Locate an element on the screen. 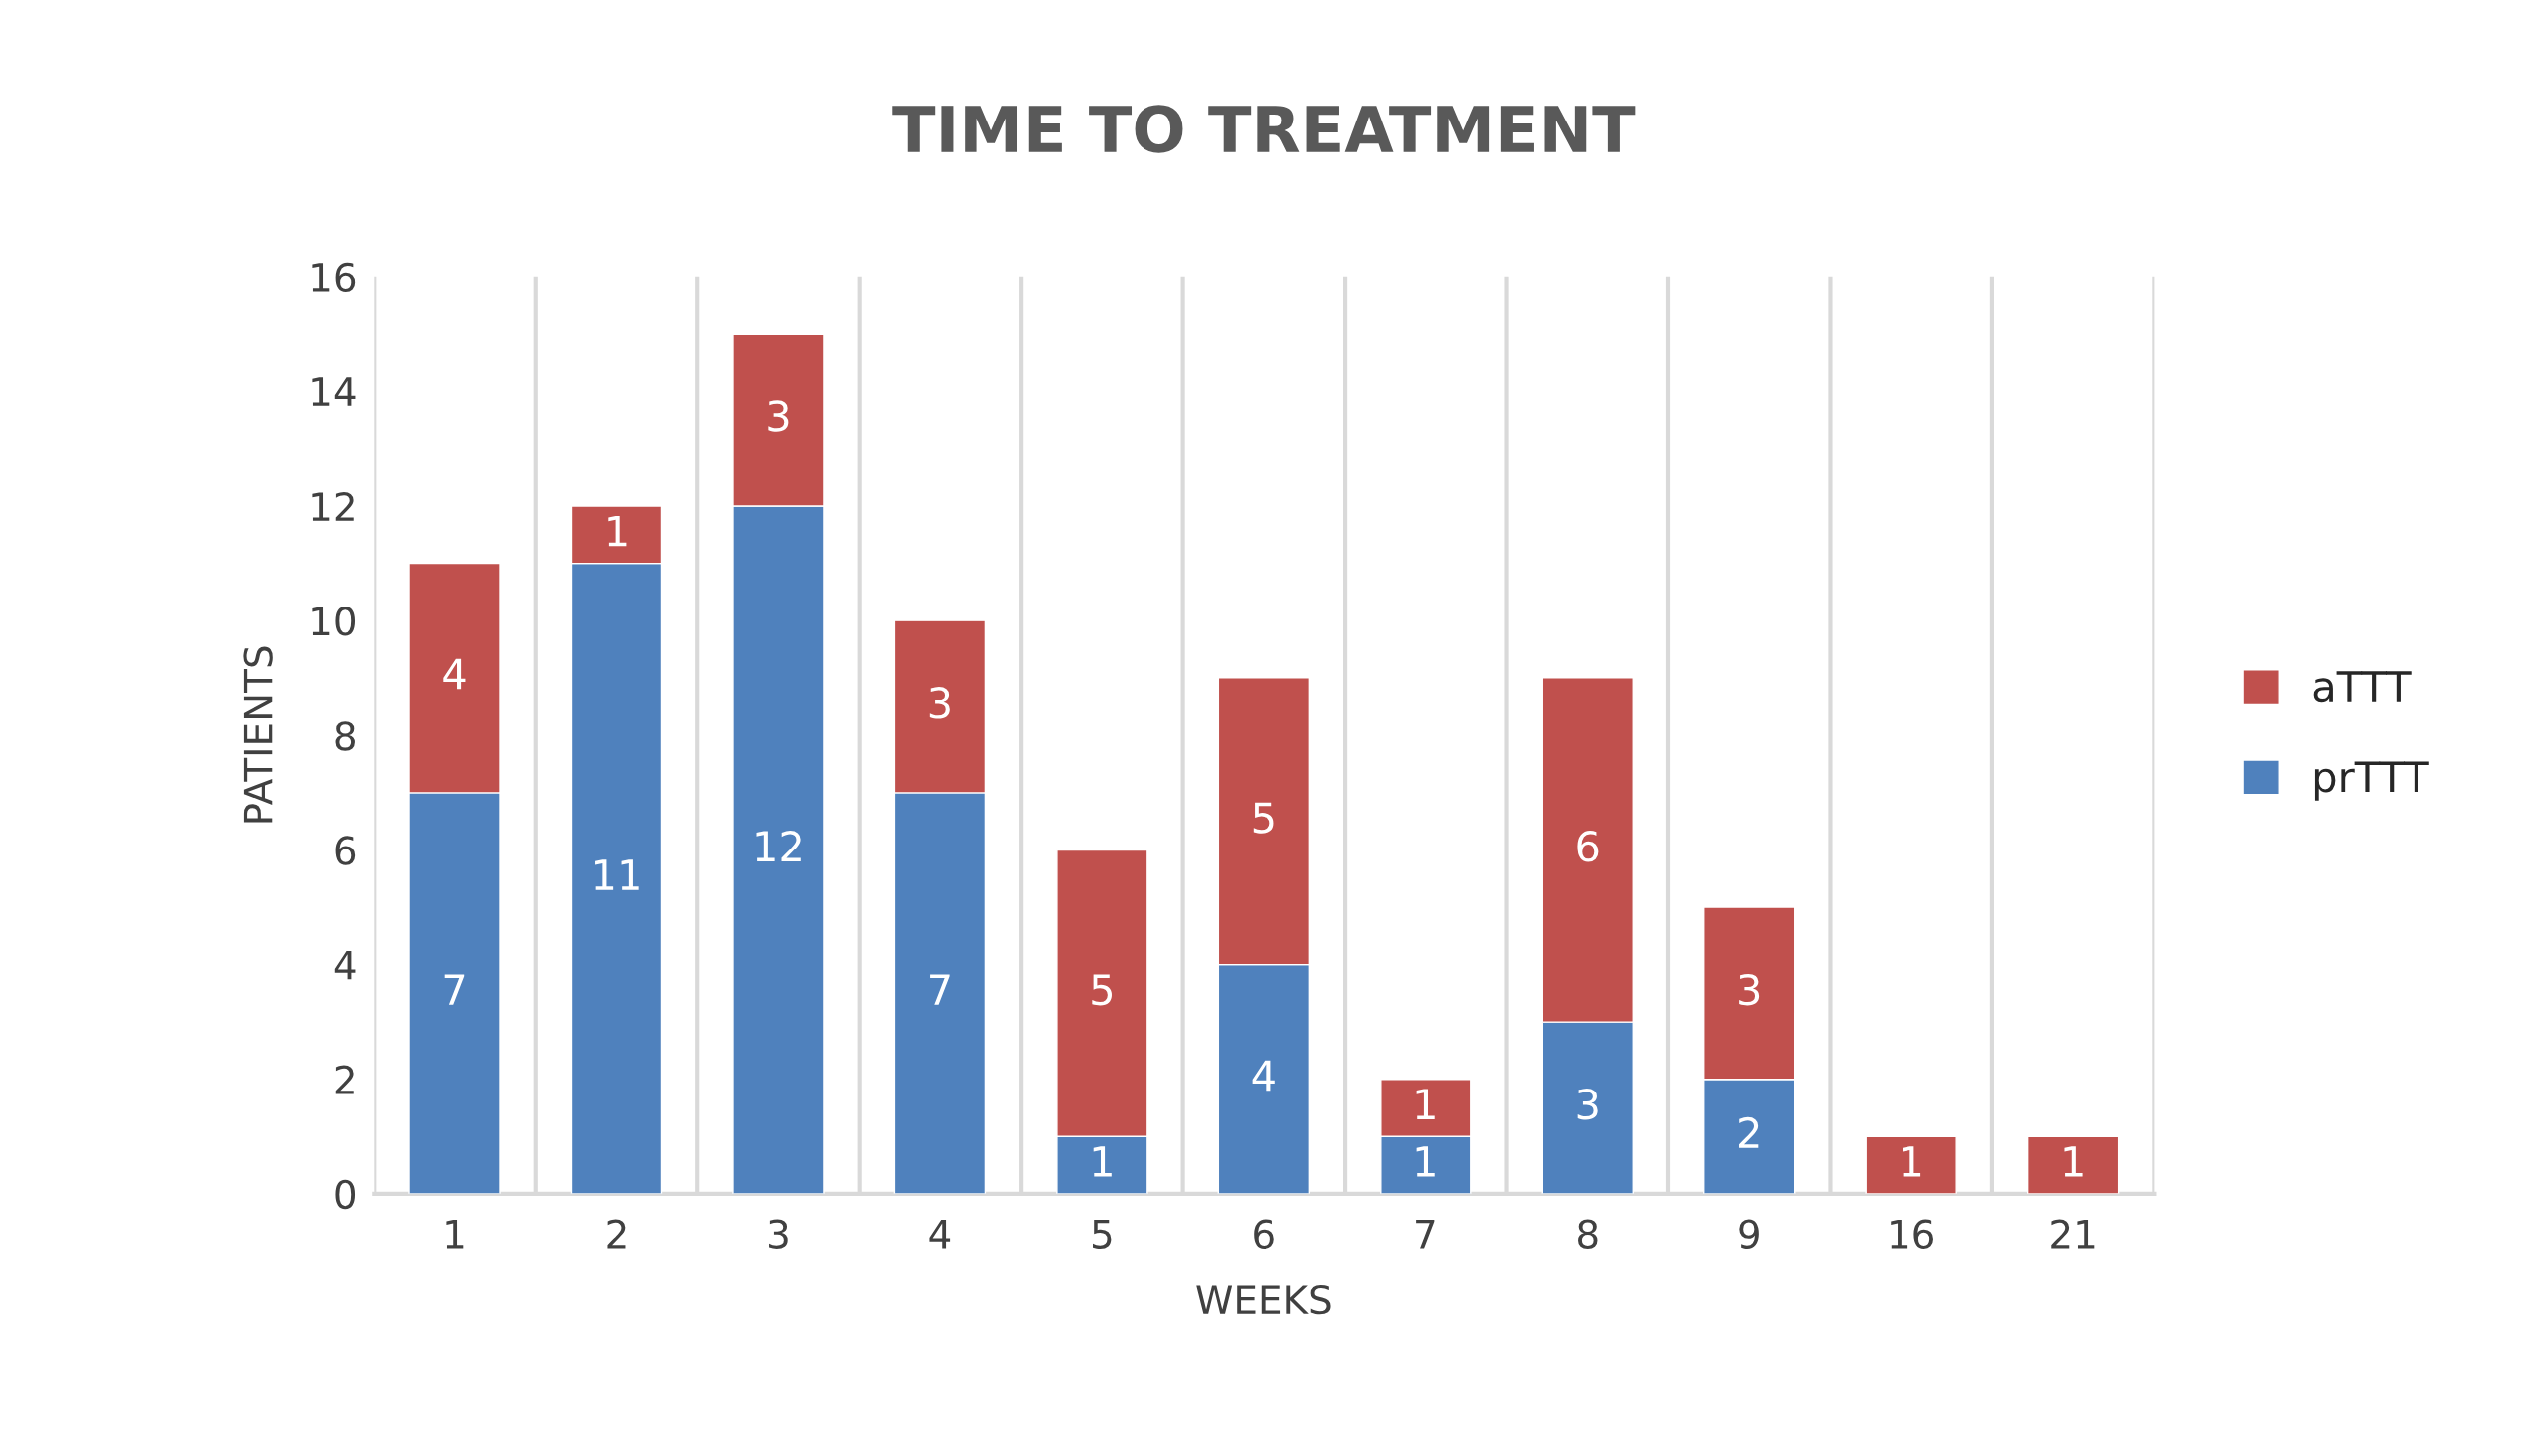 Image resolution: width=2543 pixels, height=1456 pixels. y-tick-label: 6 is located at coordinates (345, 850).